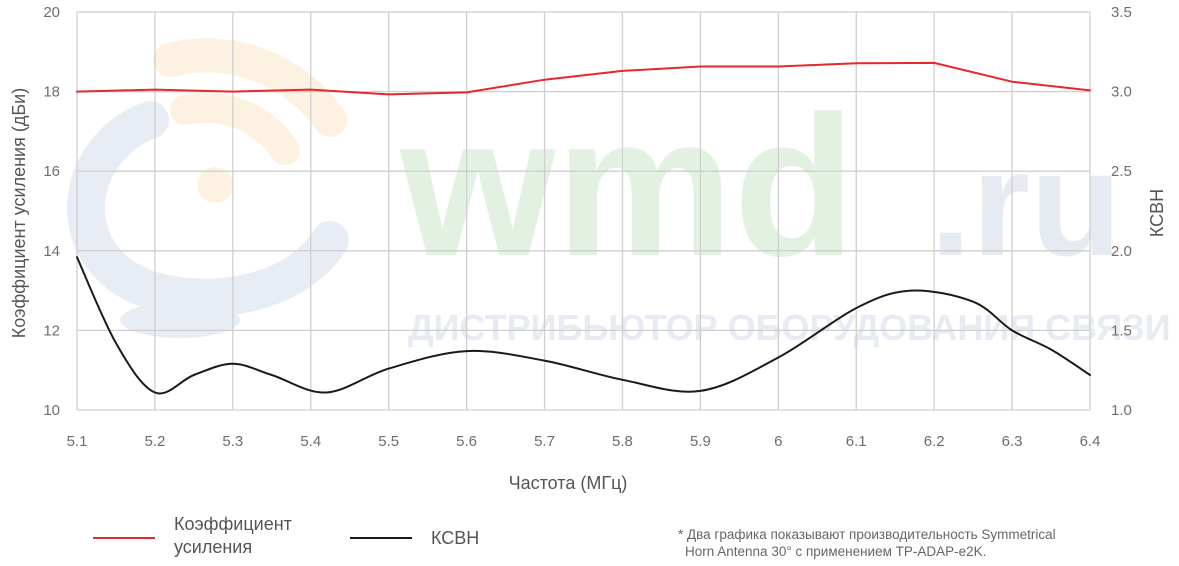 The width and height of the screenshot is (1179, 566). Describe the element at coordinates (455, 538) in the screenshot. I see `legend-label-vswr: КСВН` at that location.